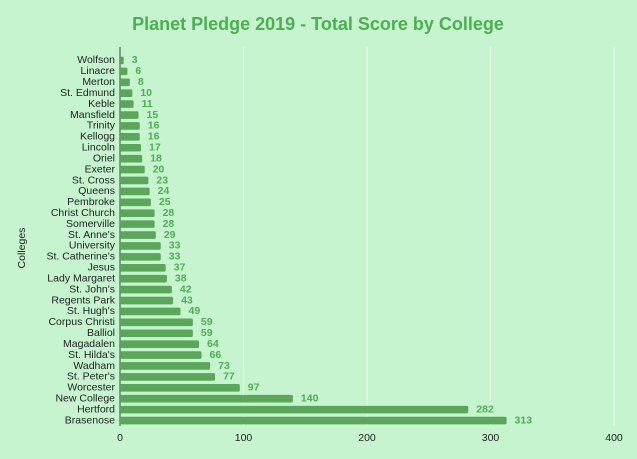 This screenshot has height=459, width=637. What do you see at coordinates (156, 158) in the screenshot?
I see `value-label: 18` at bounding box center [156, 158].